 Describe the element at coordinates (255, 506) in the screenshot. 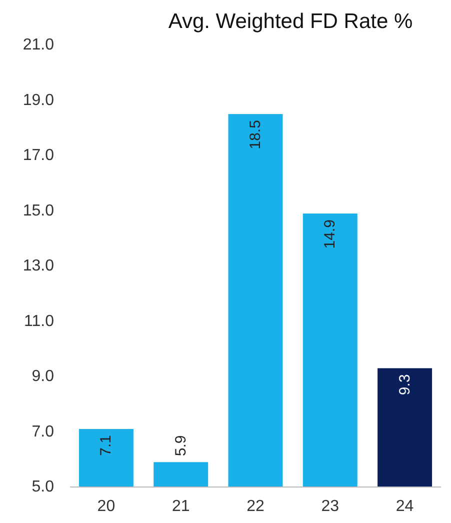

I see `x-tick-label: 22` at that location.